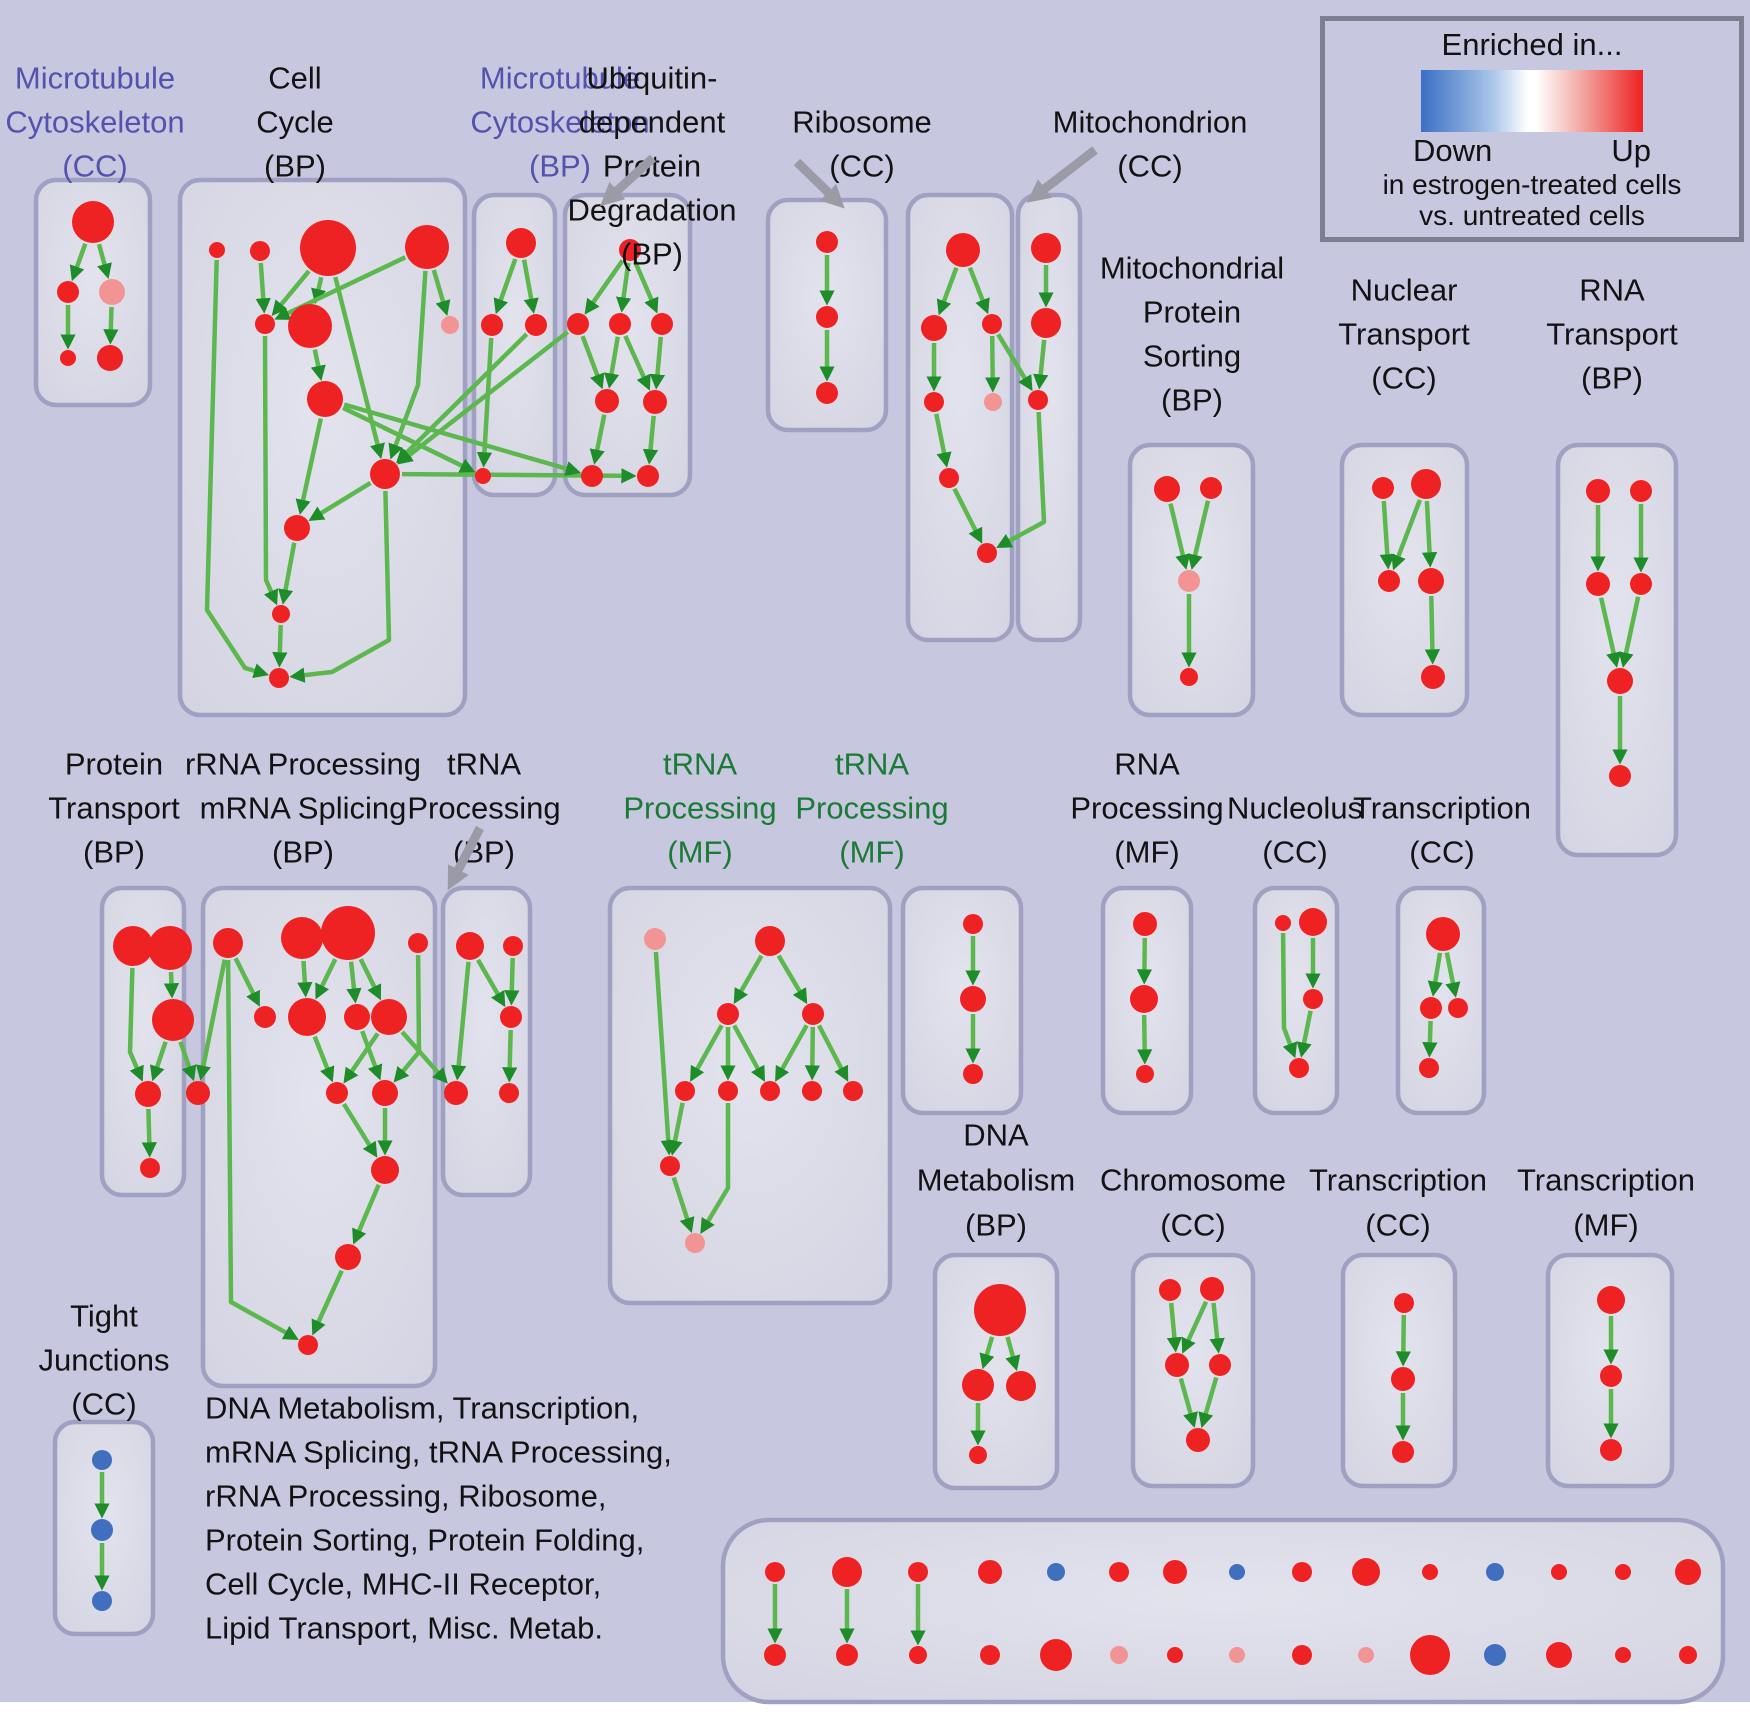 The width and height of the screenshot is (1750, 1715). I want to click on chromosome-cc-label-line: (CC), so click(1192, 1225).